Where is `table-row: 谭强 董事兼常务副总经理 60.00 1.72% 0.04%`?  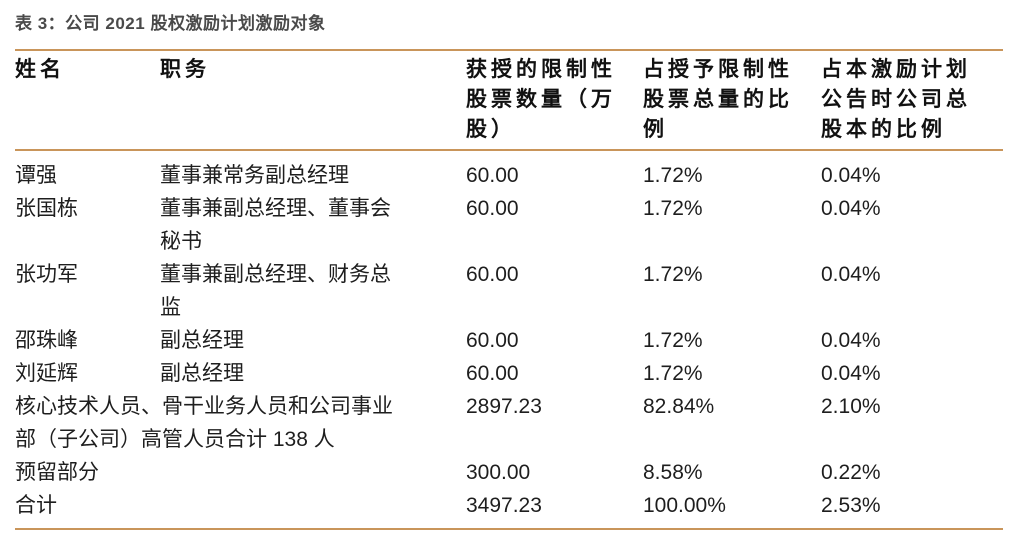
table-row: 谭强 董事兼常务副总经理 60.00 1.72% 0.04% is located at coordinates (509, 171).